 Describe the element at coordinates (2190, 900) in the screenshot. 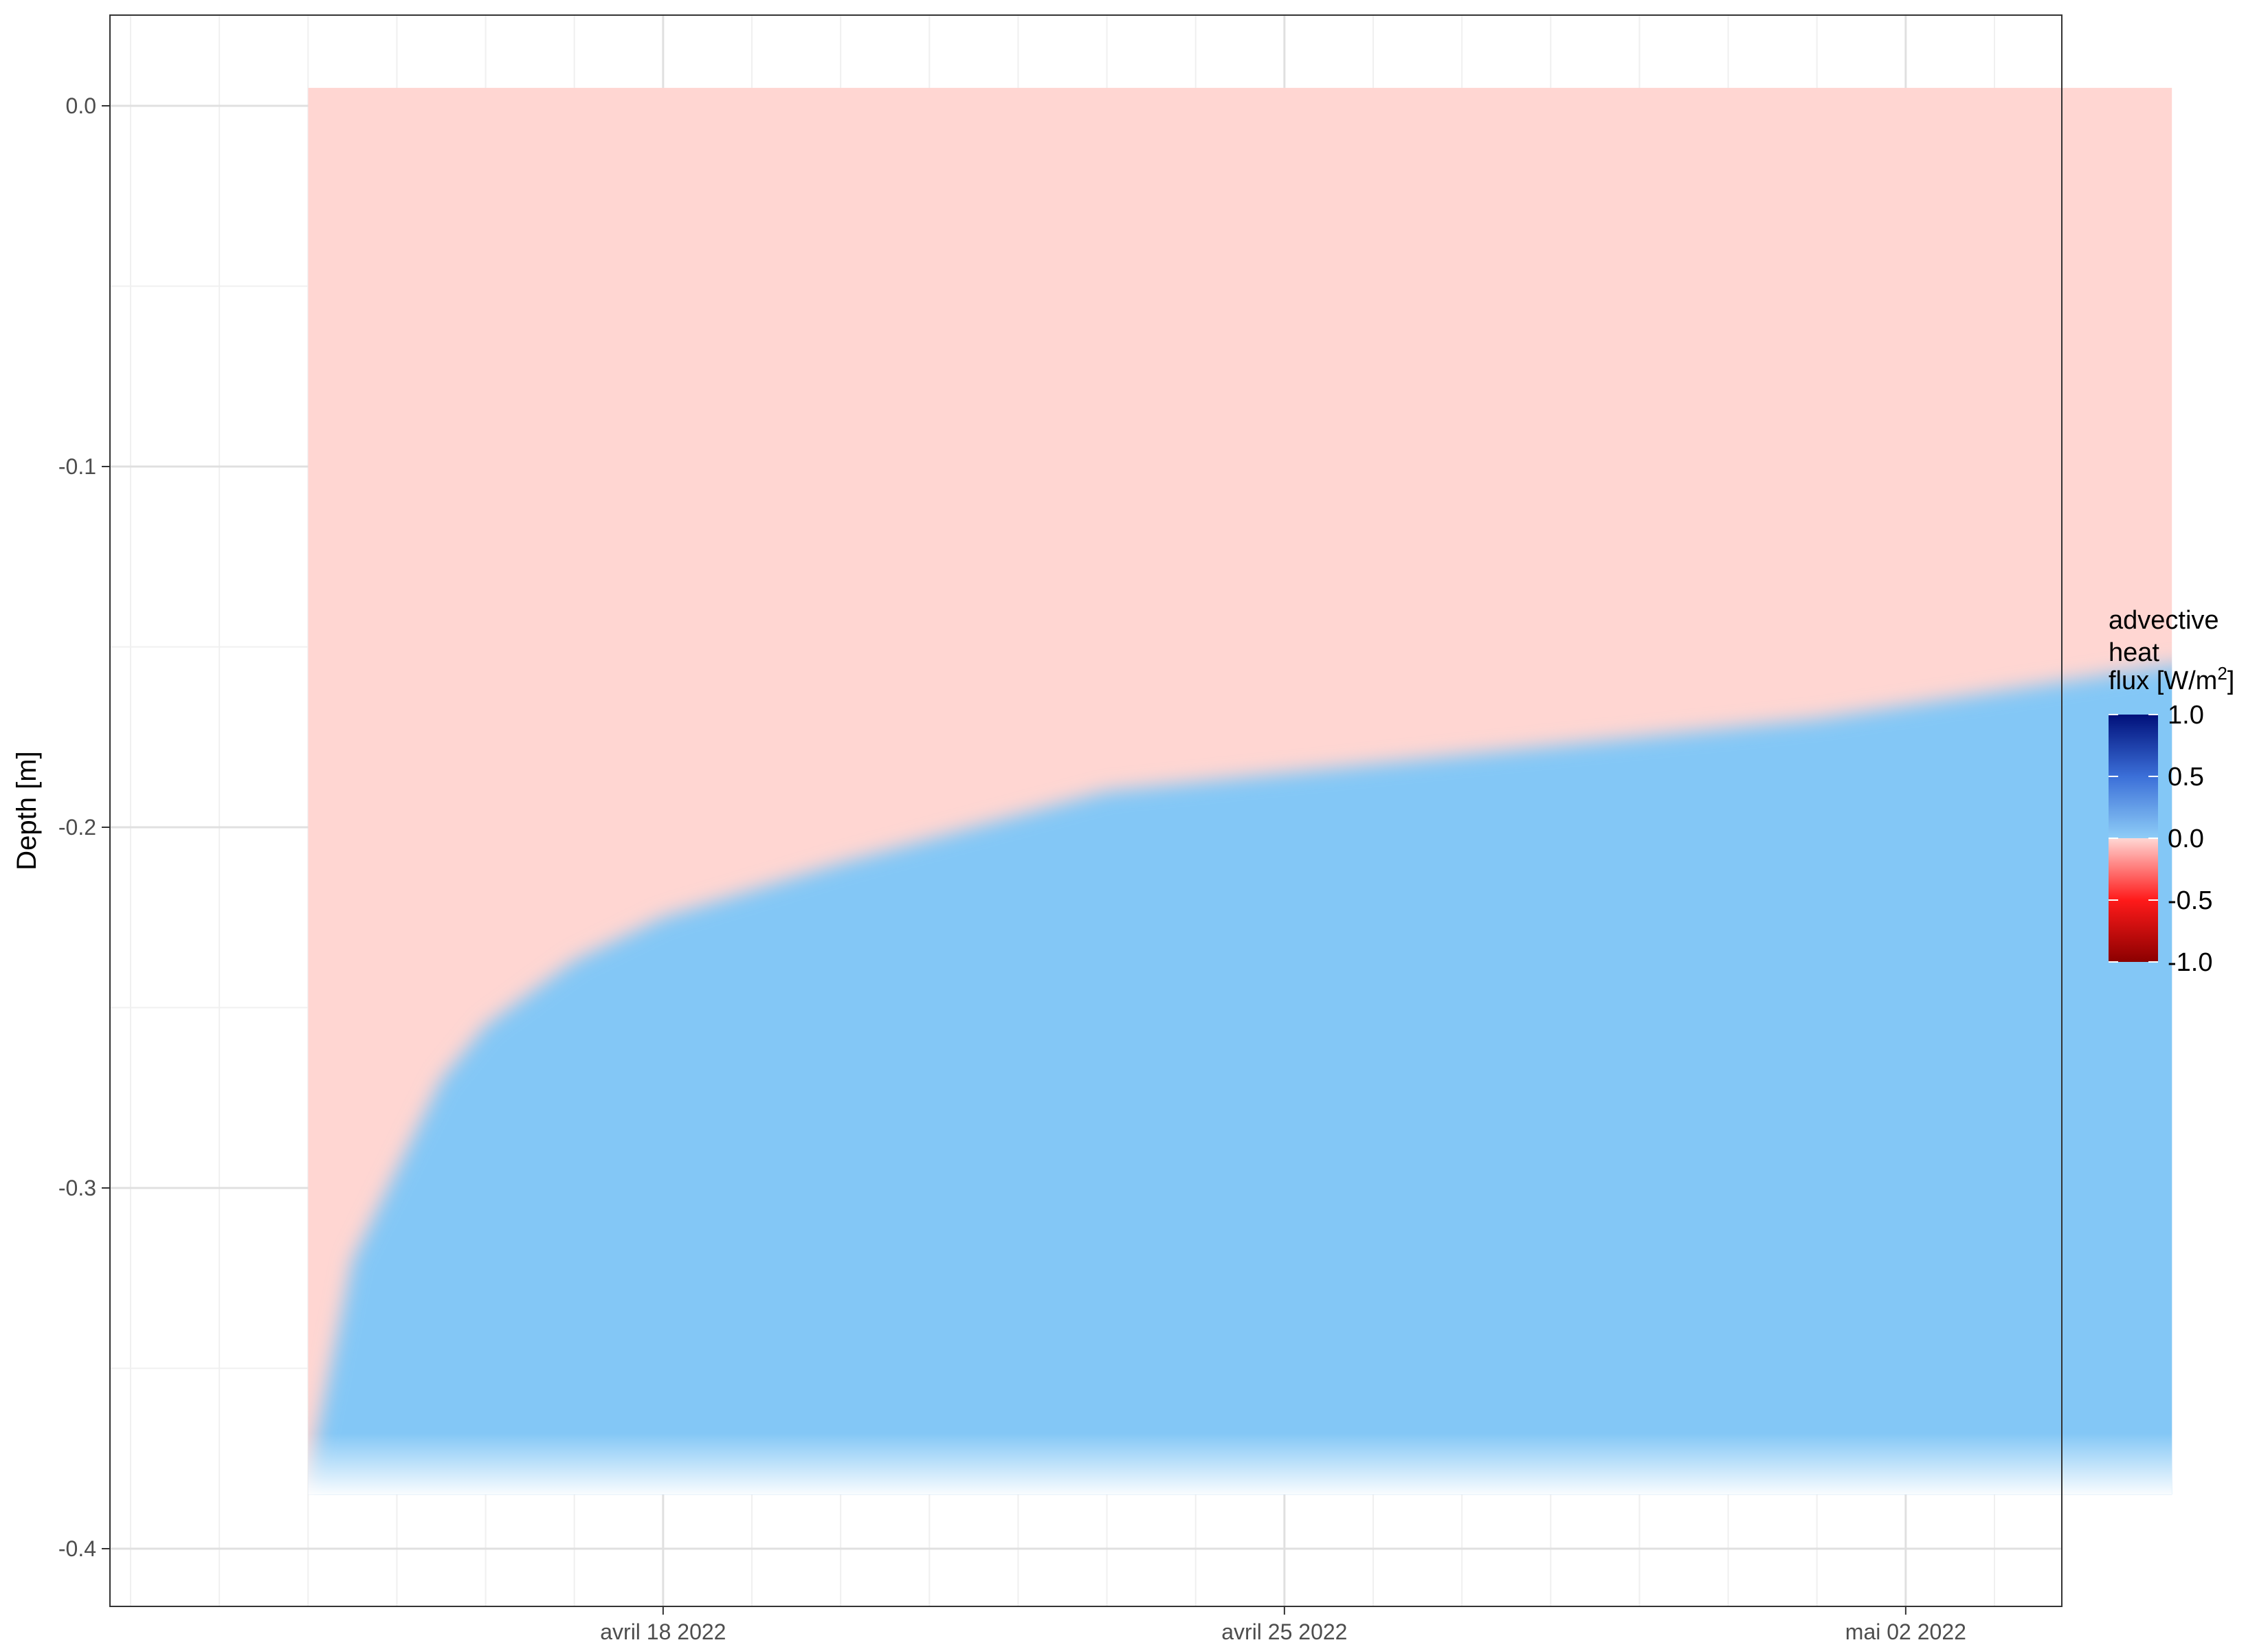

I see `legend-tick-label: -0.5` at that location.